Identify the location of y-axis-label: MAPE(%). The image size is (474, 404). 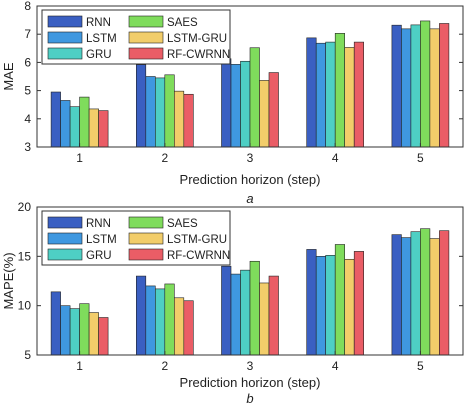
(8, 280).